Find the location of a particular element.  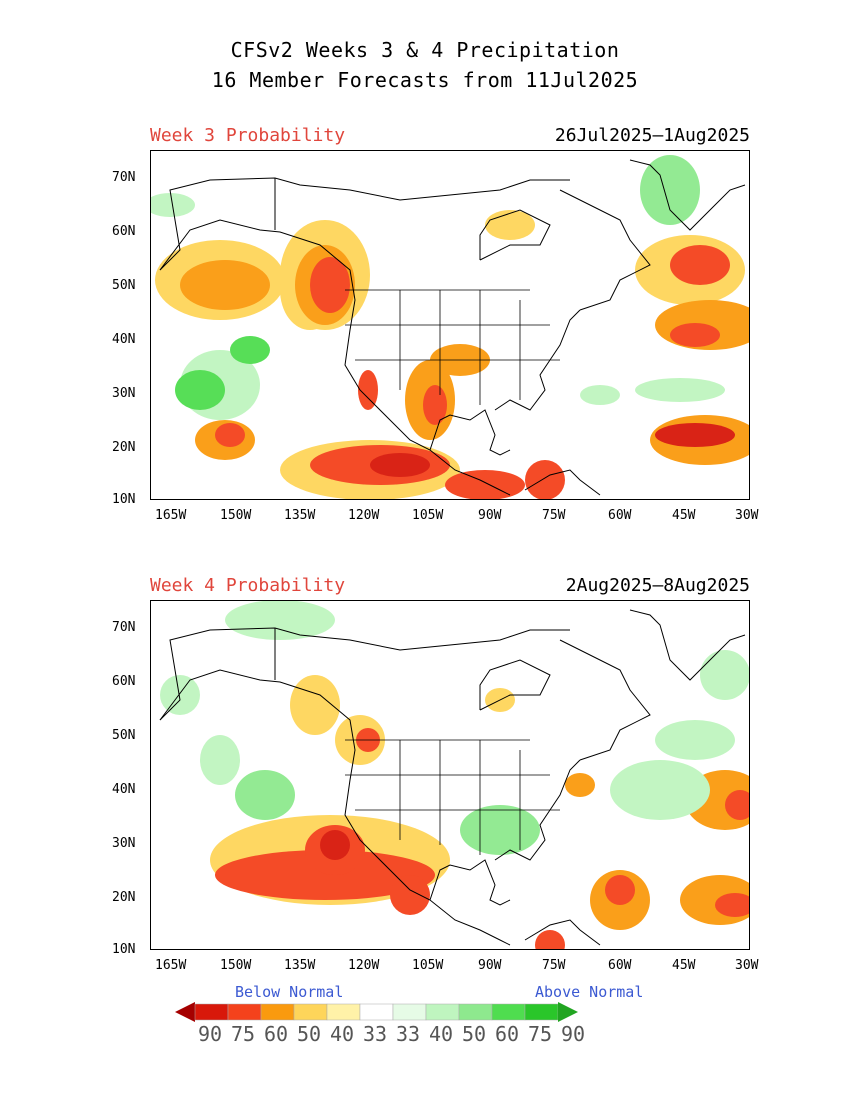

lat-label-10n-top: 10N is located at coordinates (124, 499).